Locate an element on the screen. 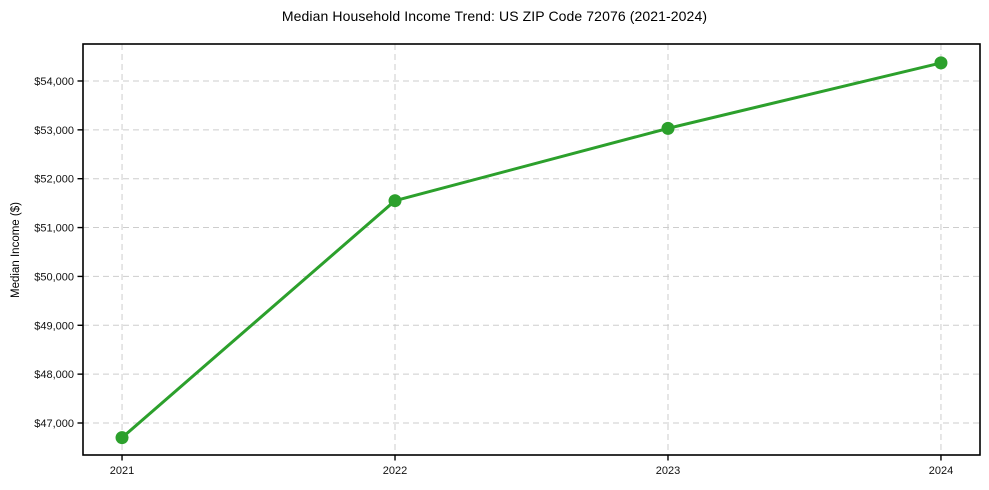  y-tick-label: $48,000 is located at coordinates (54, 375).